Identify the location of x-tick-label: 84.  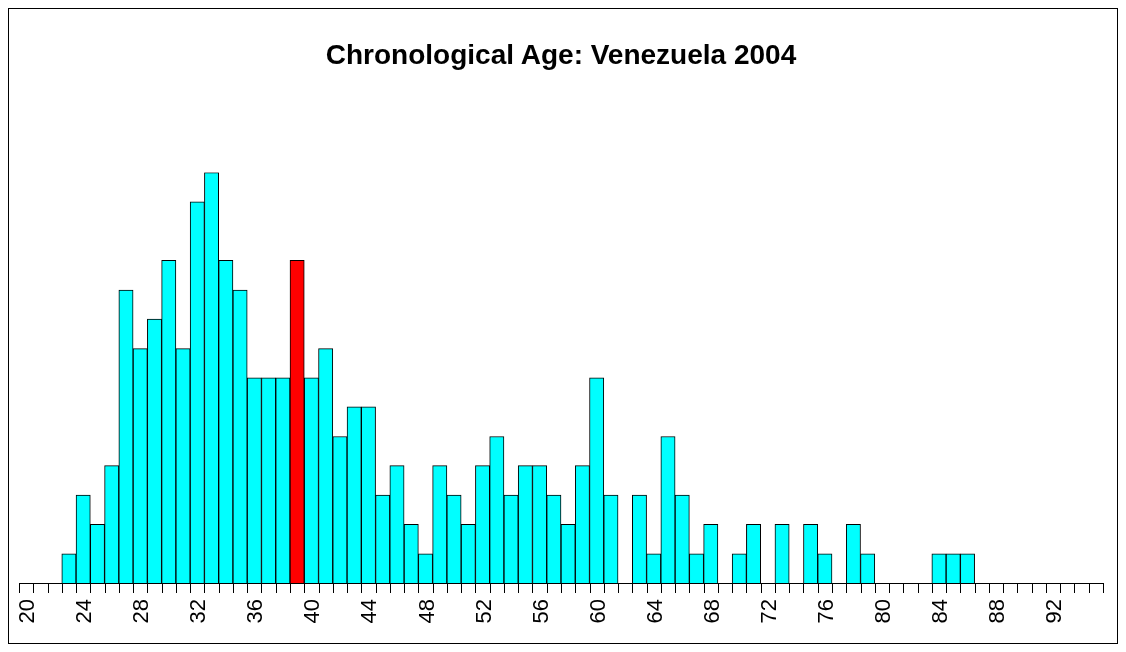
(939, 611).